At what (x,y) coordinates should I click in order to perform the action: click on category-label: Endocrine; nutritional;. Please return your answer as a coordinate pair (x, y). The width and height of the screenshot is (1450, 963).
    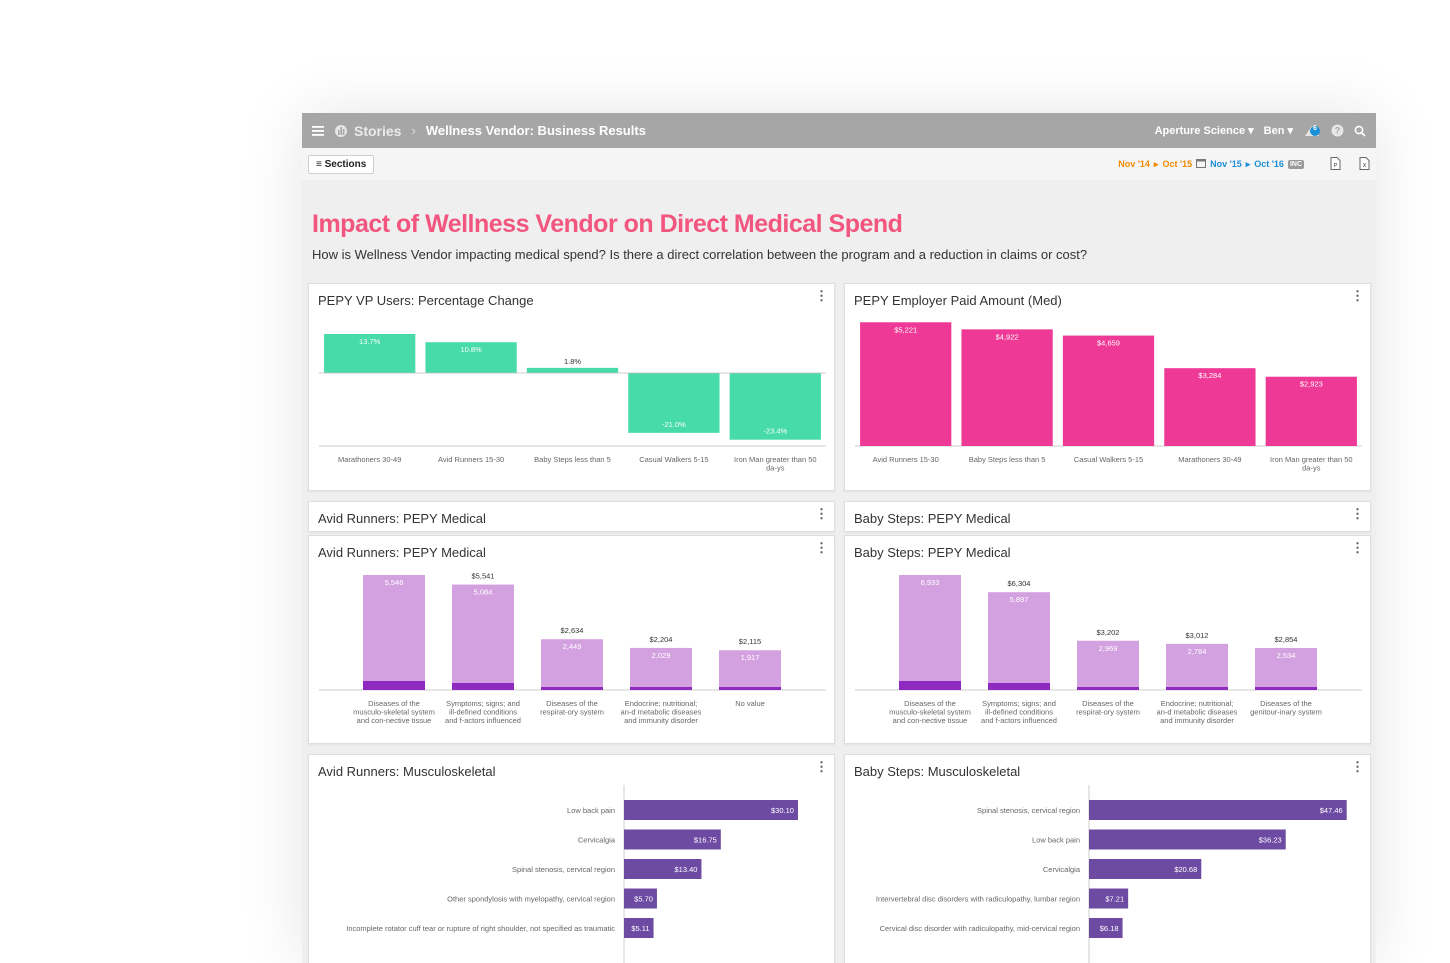
    Looking at the image, I should click on (661, 703).